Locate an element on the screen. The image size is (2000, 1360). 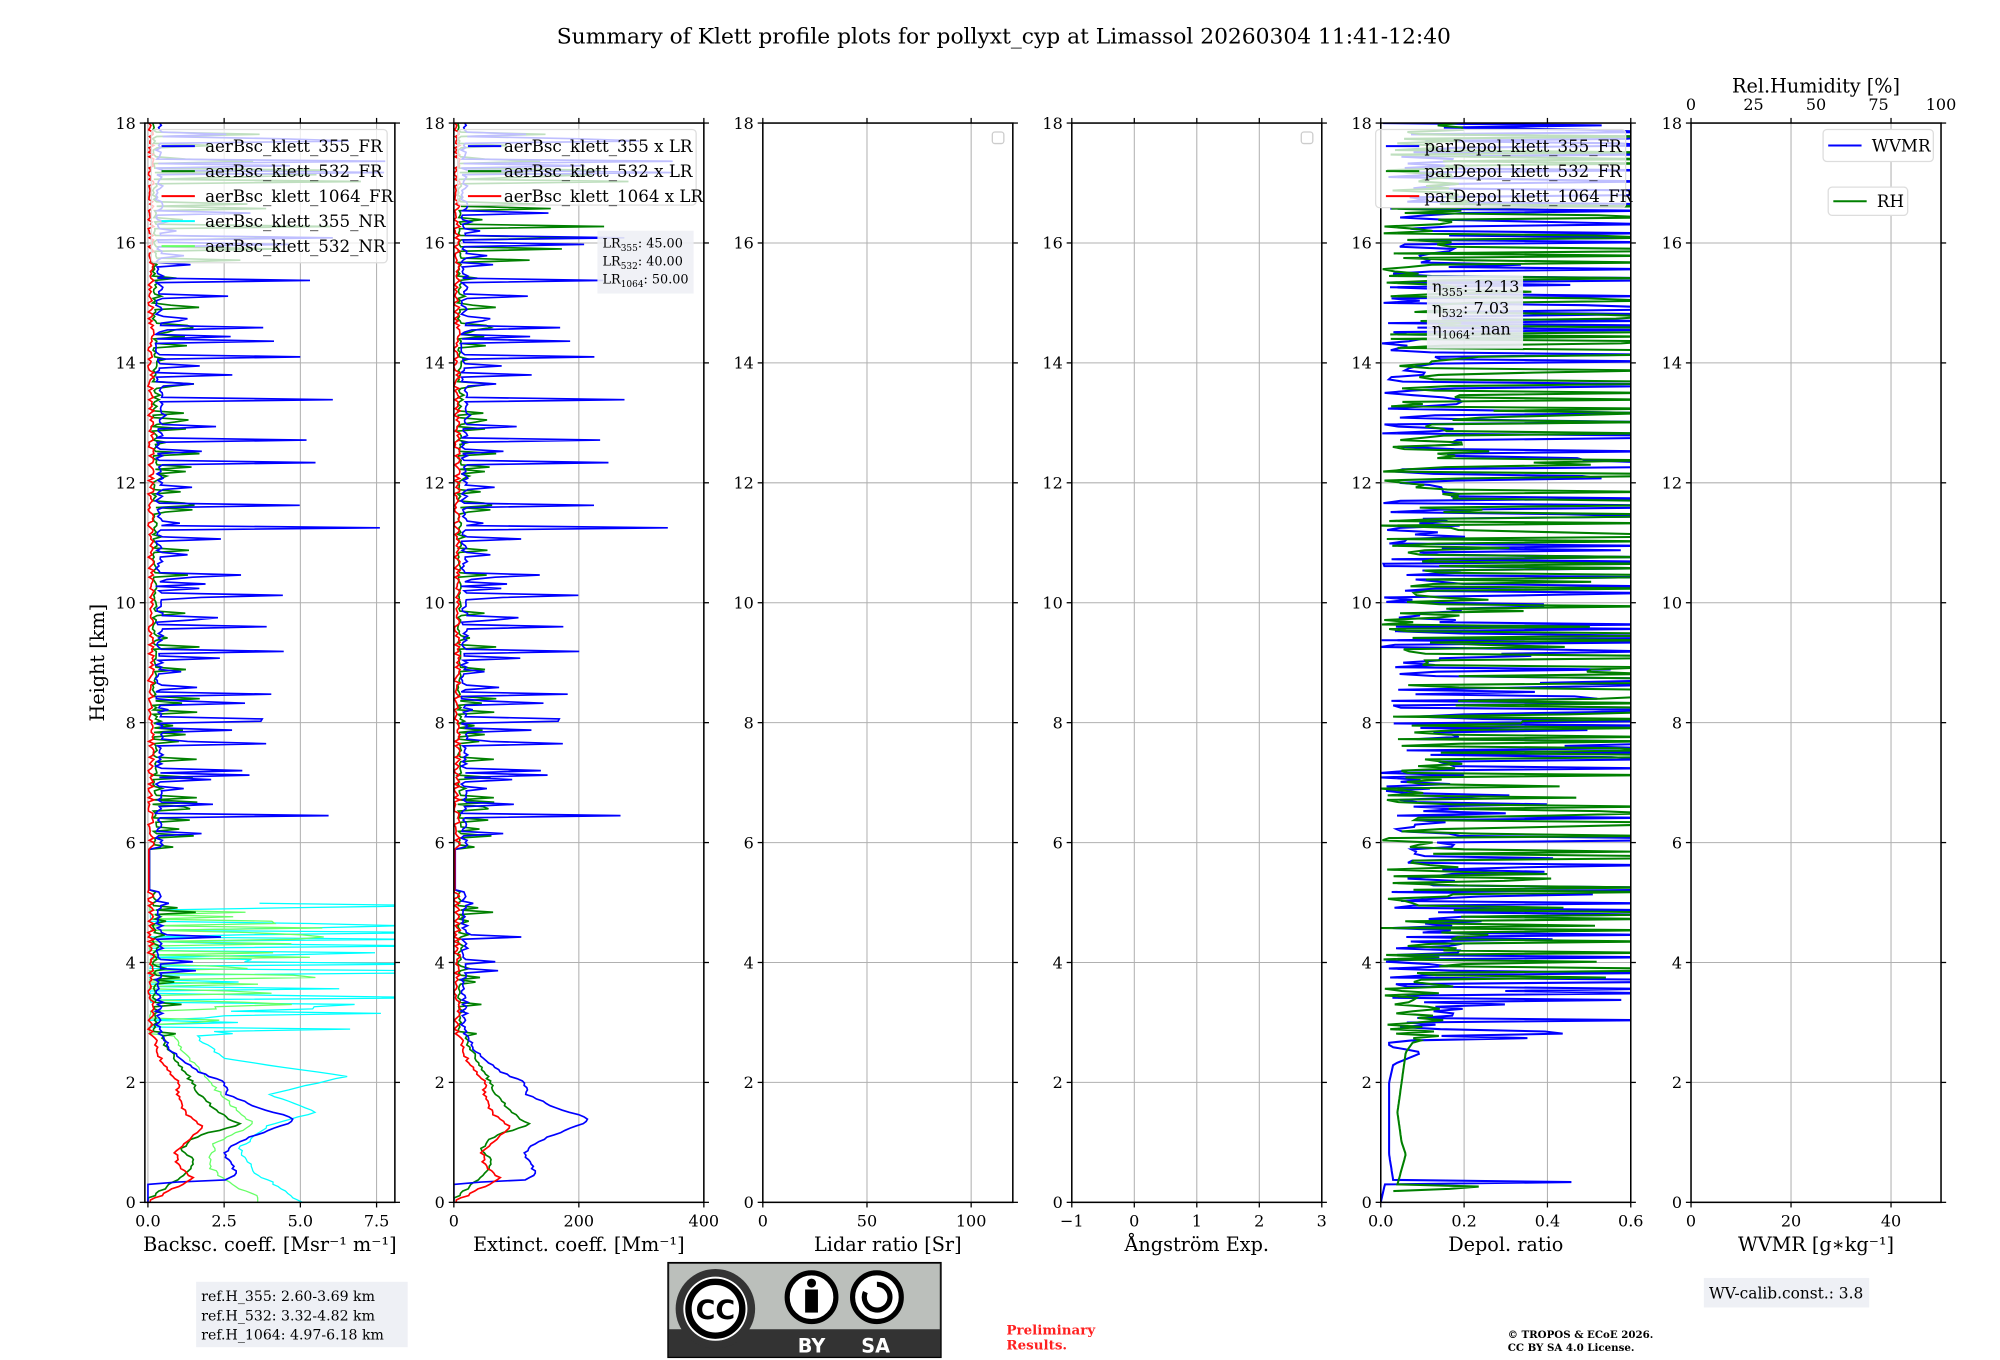
legend-label: parDepol_klett_532_FR is located at coordinates (1523, 171).